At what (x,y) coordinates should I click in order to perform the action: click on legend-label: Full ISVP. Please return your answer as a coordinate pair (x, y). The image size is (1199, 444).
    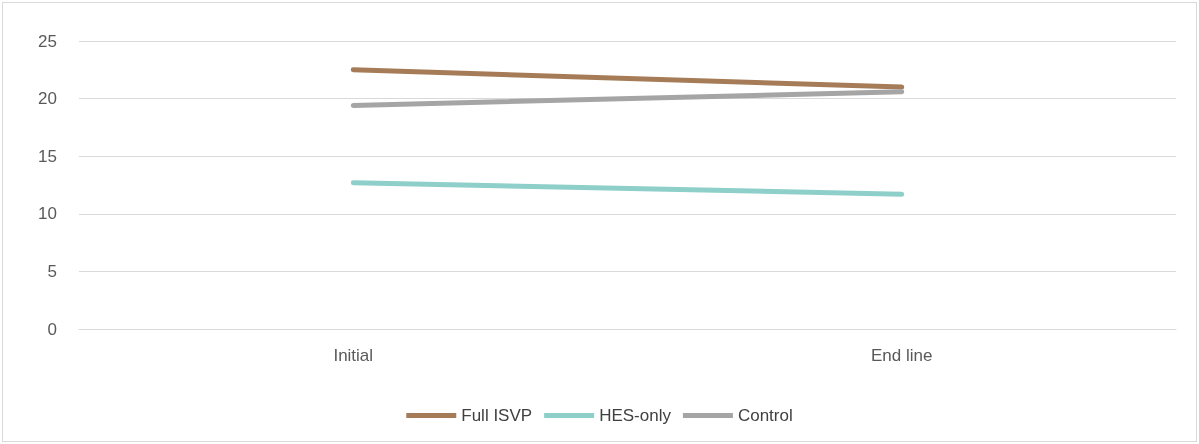
    Looking at the image, I should click on (497, 415).